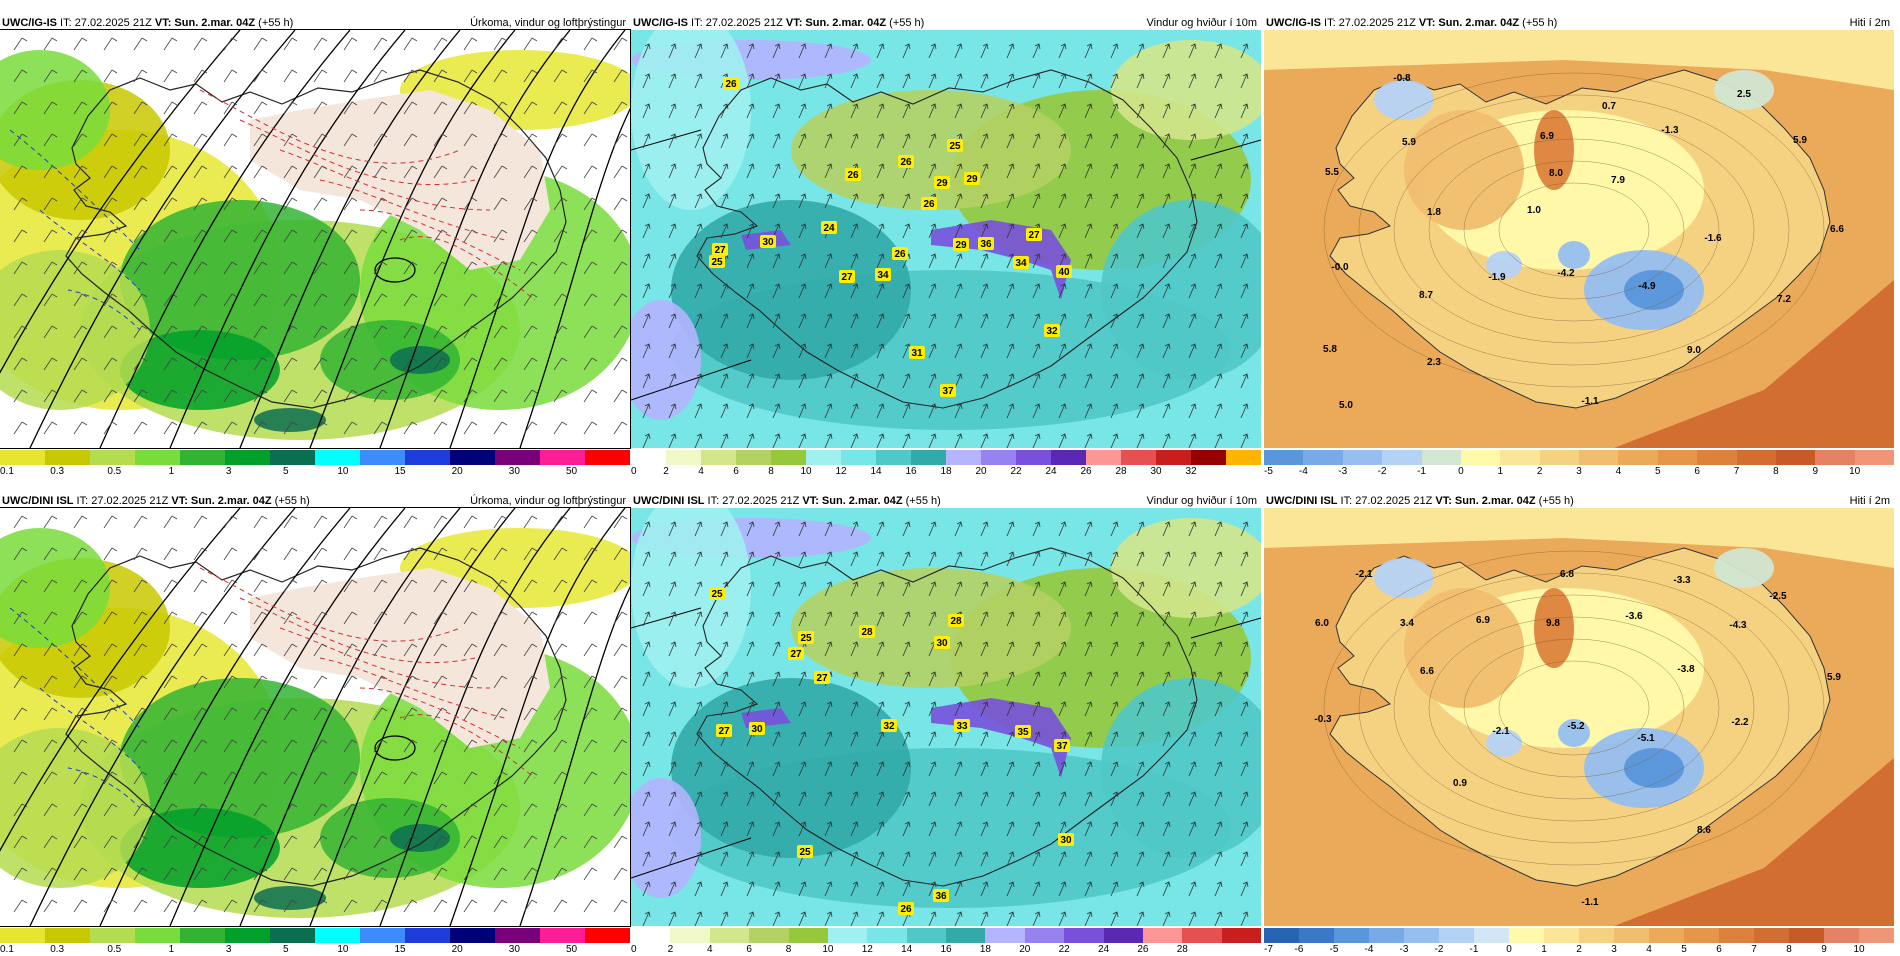 This screenshot has height=956, width=1900. Describe the element at coordinates (1434, 212) in the screenshot. I see `temperature-value-label: 1.8` at that location.